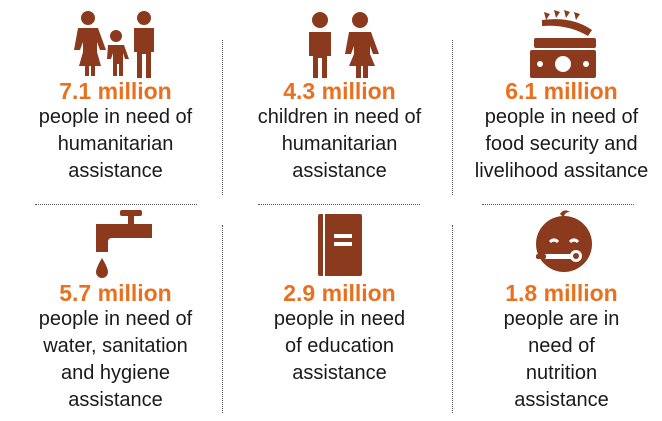 The height and width of the screenshot is (421, 662). Describe the element at coordinates (339, 319) in the screenshot. I see `desc-line: people in need` at that location.